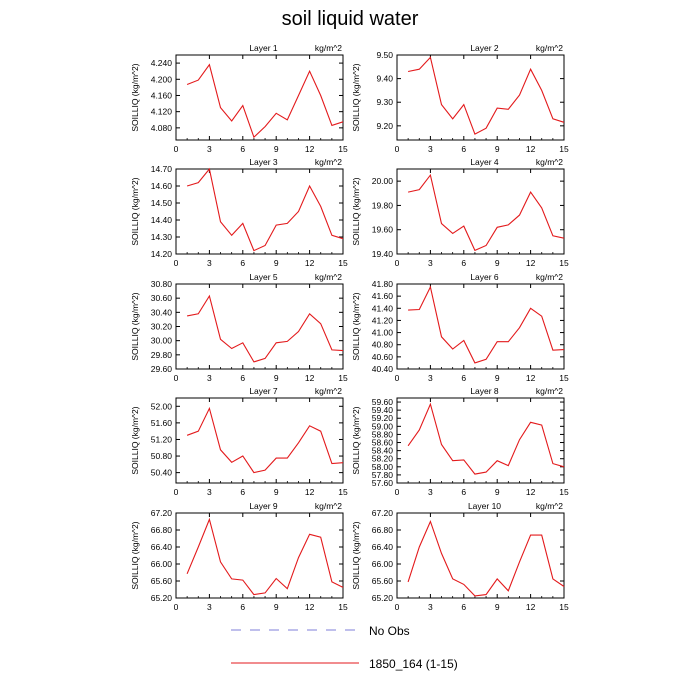 Image resolution: width=700 pixels, height=700 pixels. I want to click on panel-title-6: Layer 6, so click(484, 277).